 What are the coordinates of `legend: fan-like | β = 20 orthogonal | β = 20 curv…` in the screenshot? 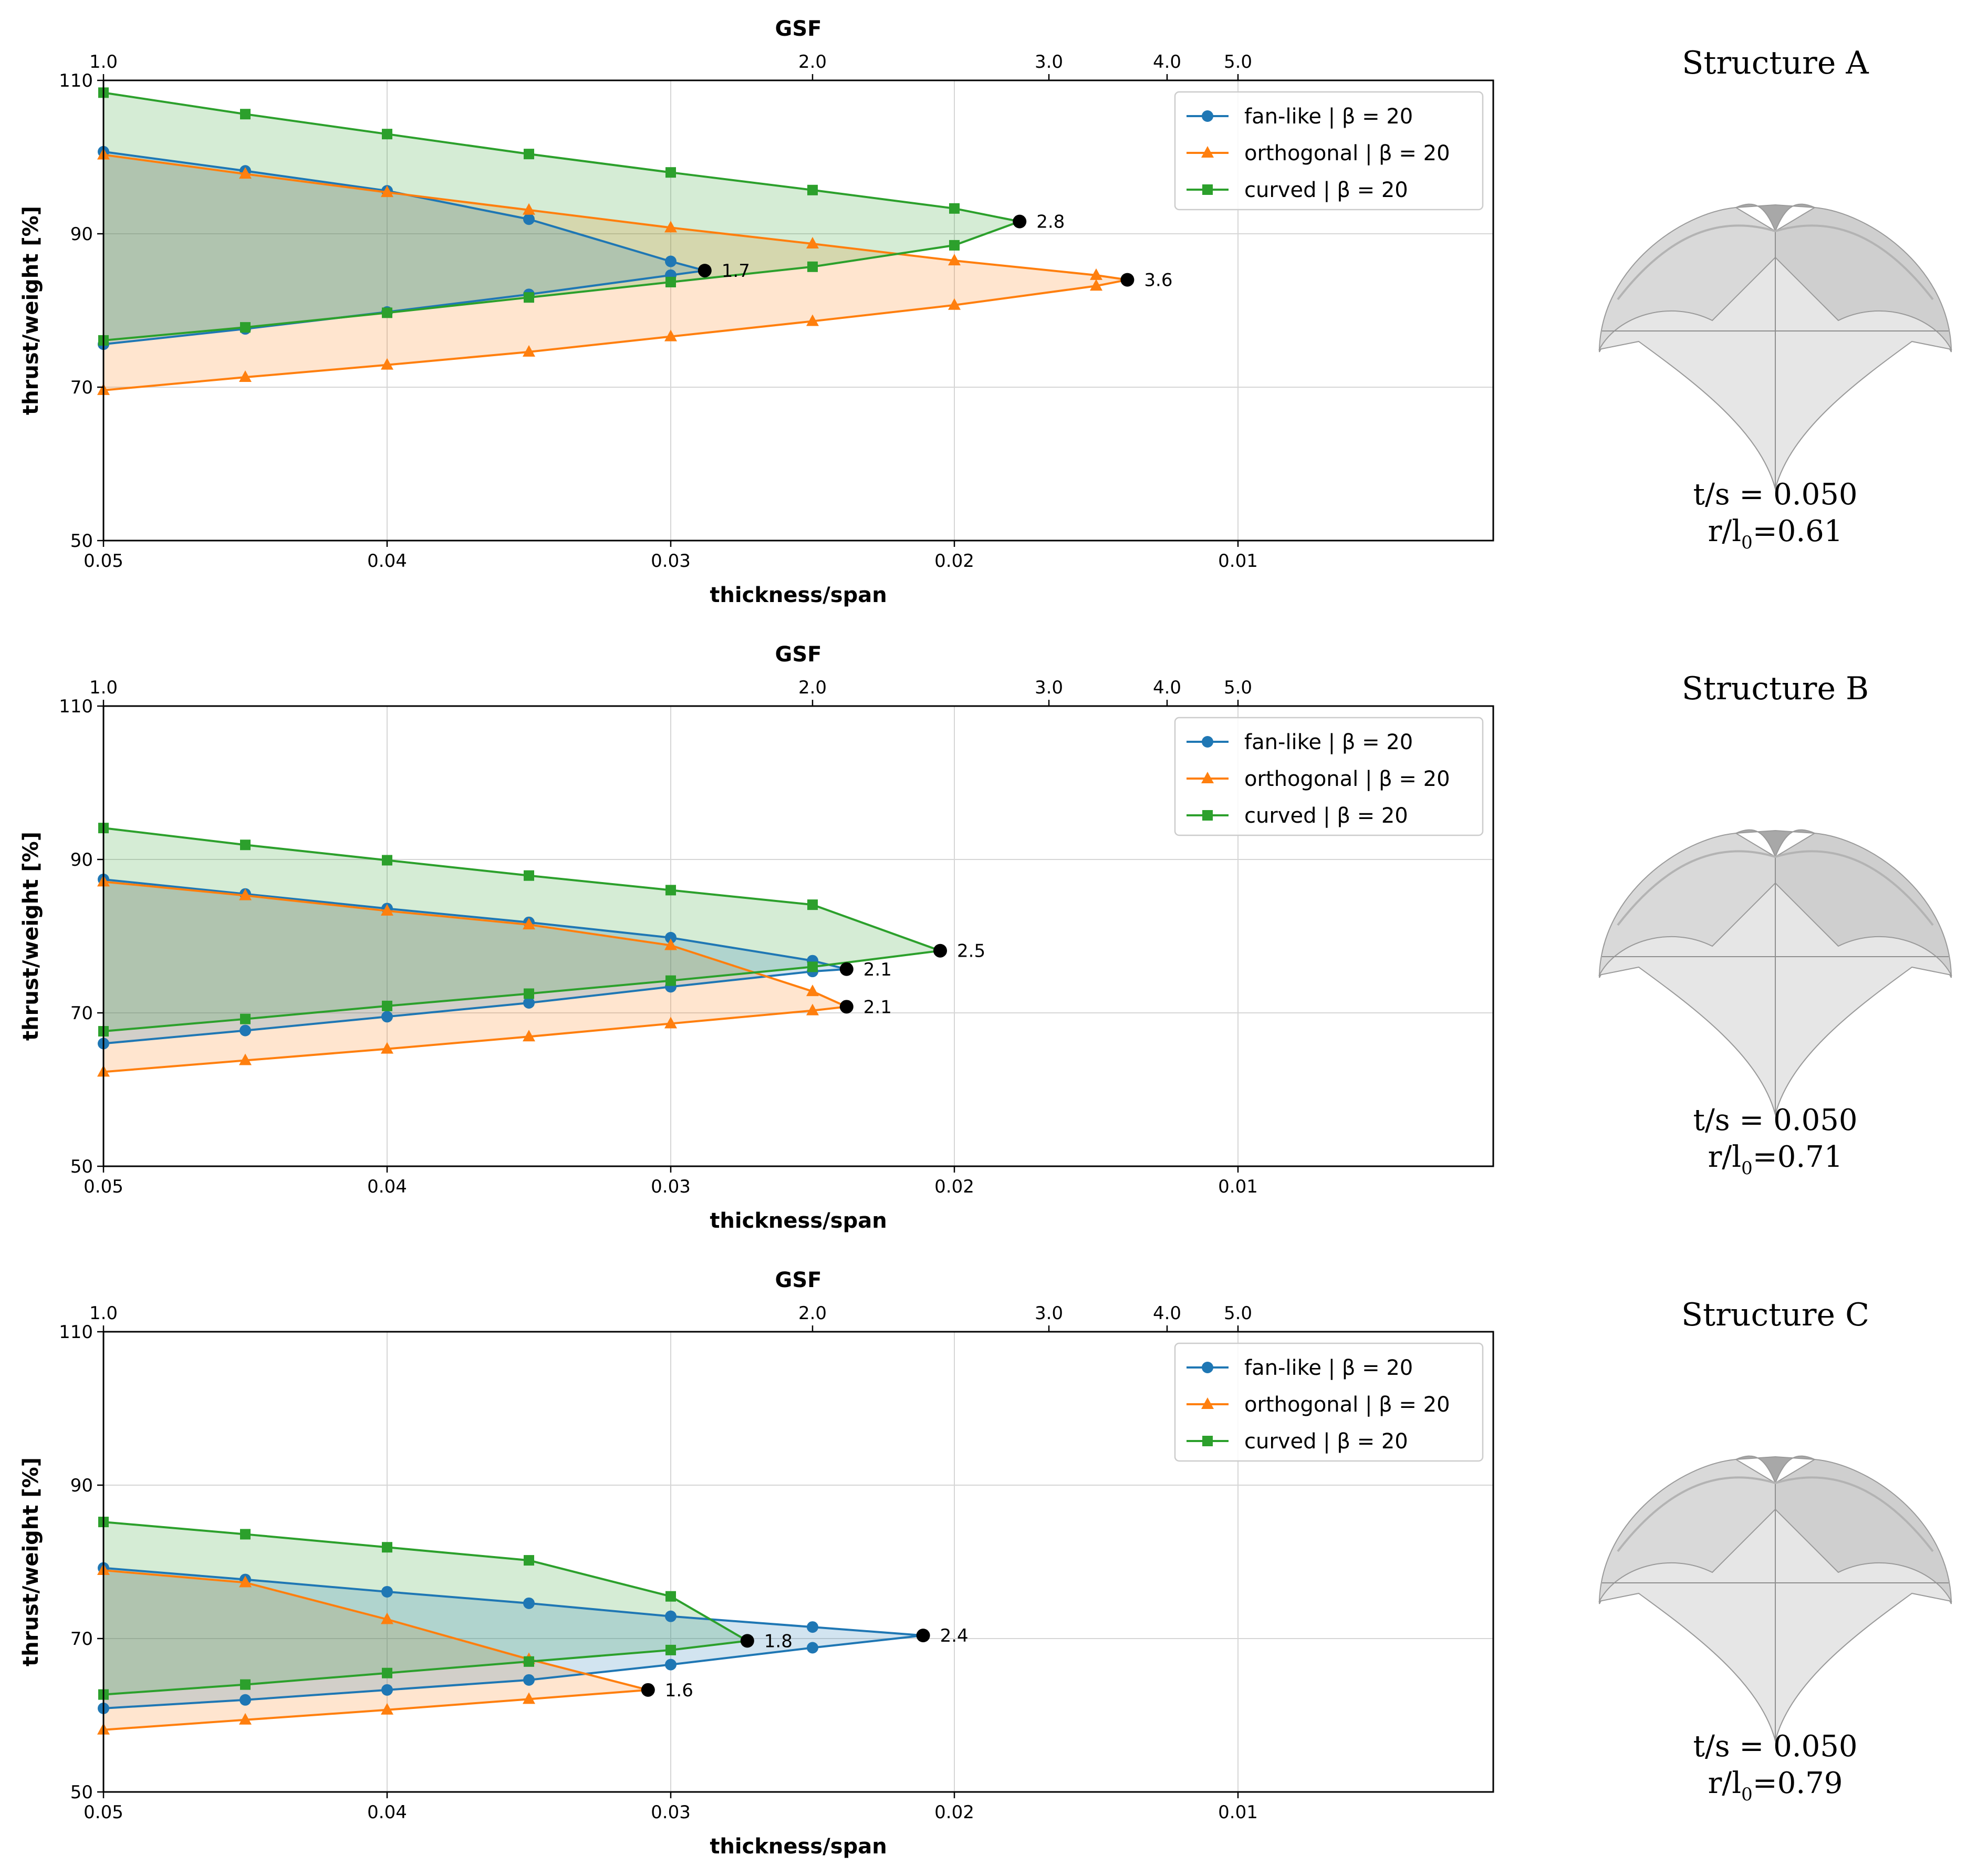 It's located at (1329, 151).